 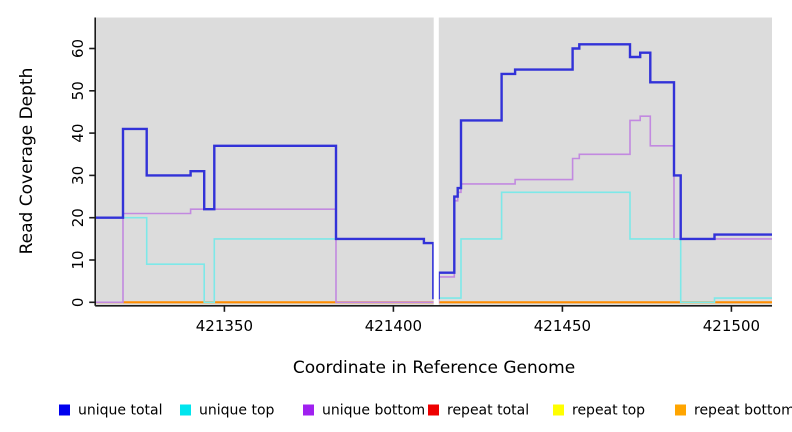 I want to click on legend-label: repeat top, so click(x=608, y=411).